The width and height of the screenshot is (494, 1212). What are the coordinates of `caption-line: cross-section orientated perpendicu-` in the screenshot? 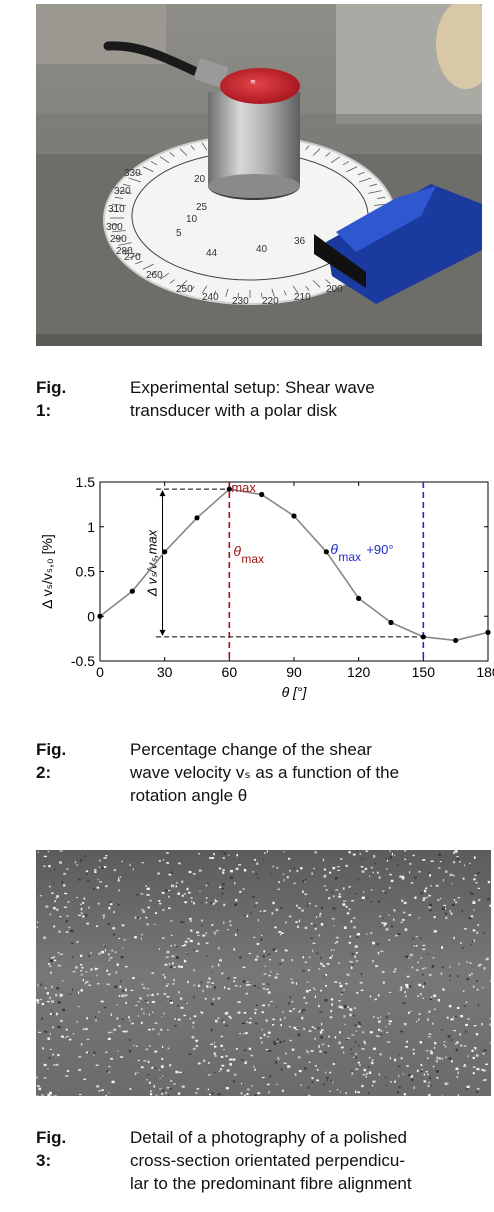 It's located at (267, 1160).